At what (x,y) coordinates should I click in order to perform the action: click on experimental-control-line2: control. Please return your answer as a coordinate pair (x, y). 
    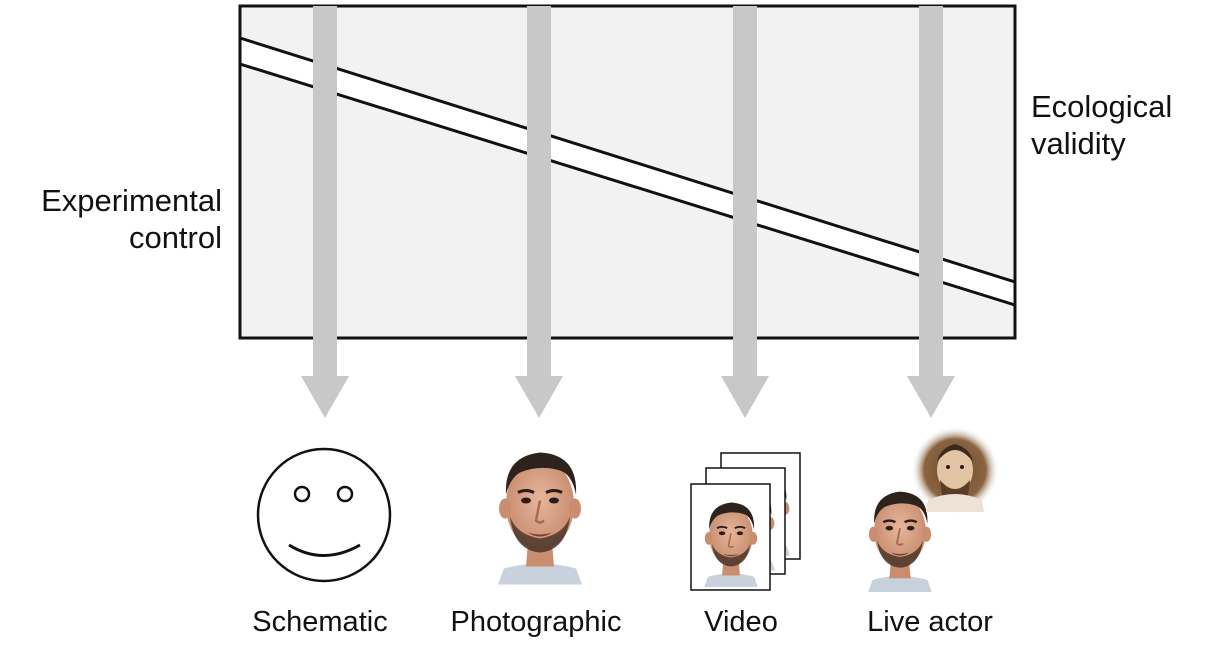
    Looking at the image, I should click on (175, 238).